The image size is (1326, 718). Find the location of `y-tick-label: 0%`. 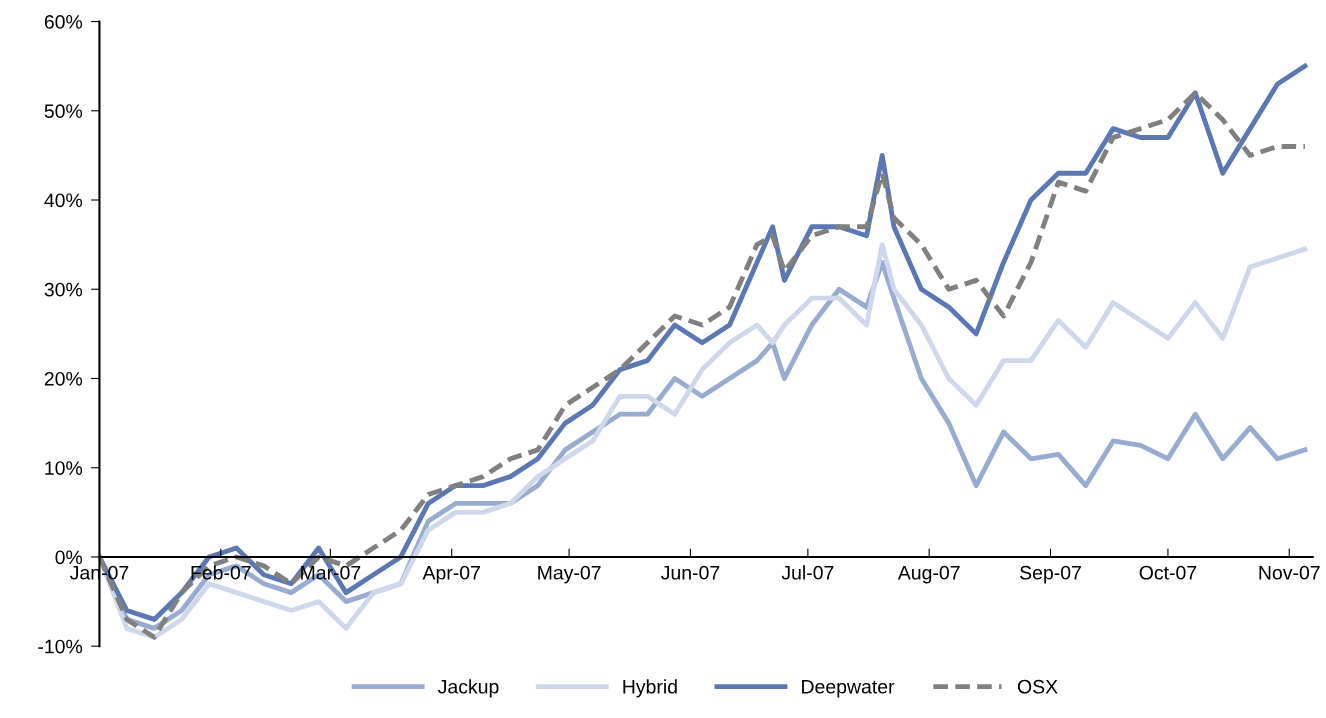

y-tick-label: 0% is located at coordinates (69, 557).